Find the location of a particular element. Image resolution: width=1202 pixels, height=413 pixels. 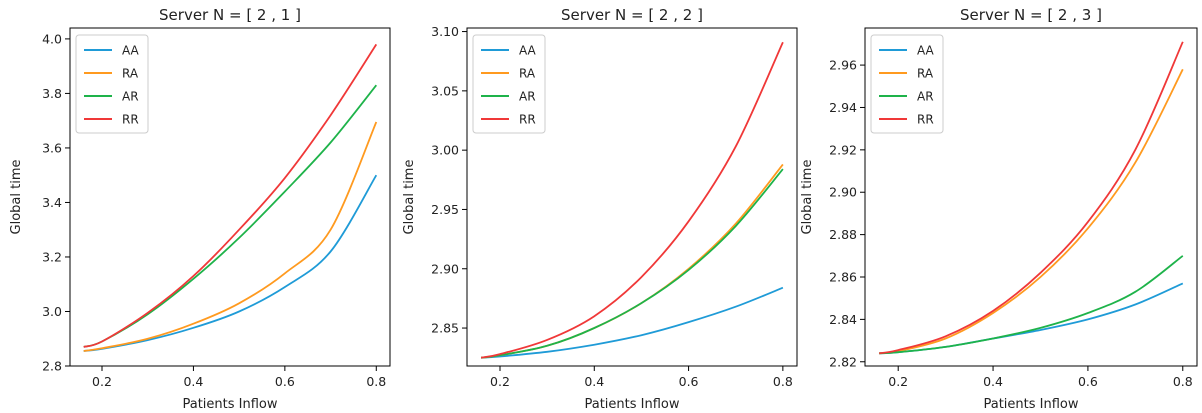

y-tick-label: 3.8 is located at coordinates (52, 93).